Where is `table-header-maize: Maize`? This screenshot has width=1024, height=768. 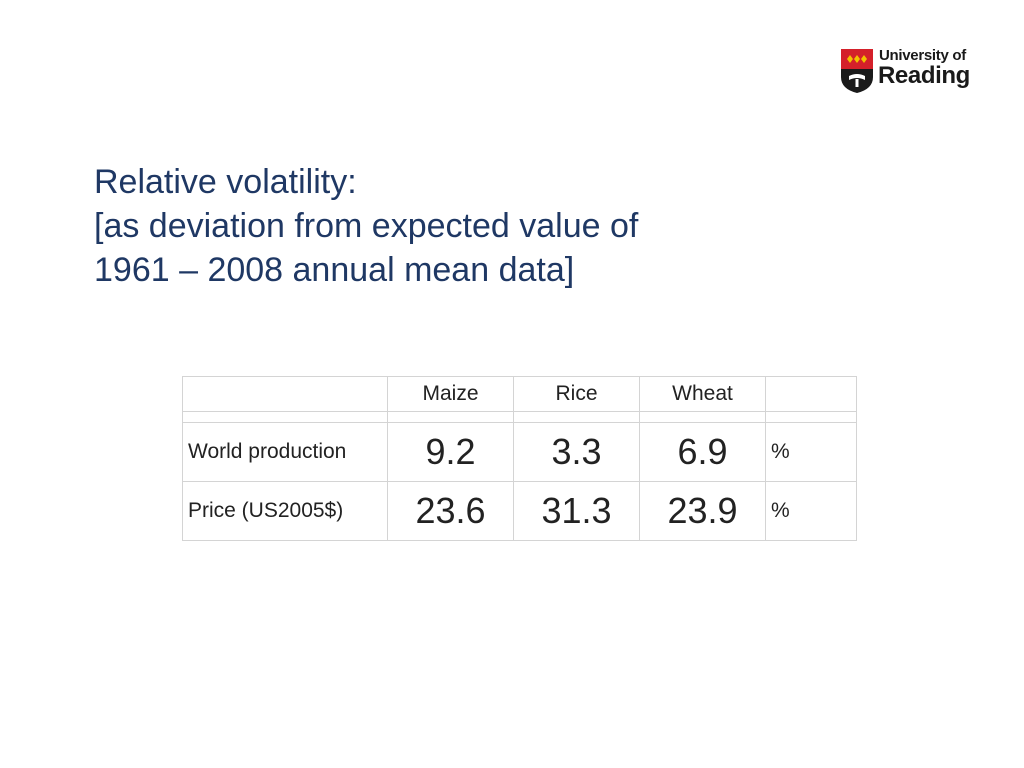
table-header-maize: Maize is located at coordinates (450, 394).